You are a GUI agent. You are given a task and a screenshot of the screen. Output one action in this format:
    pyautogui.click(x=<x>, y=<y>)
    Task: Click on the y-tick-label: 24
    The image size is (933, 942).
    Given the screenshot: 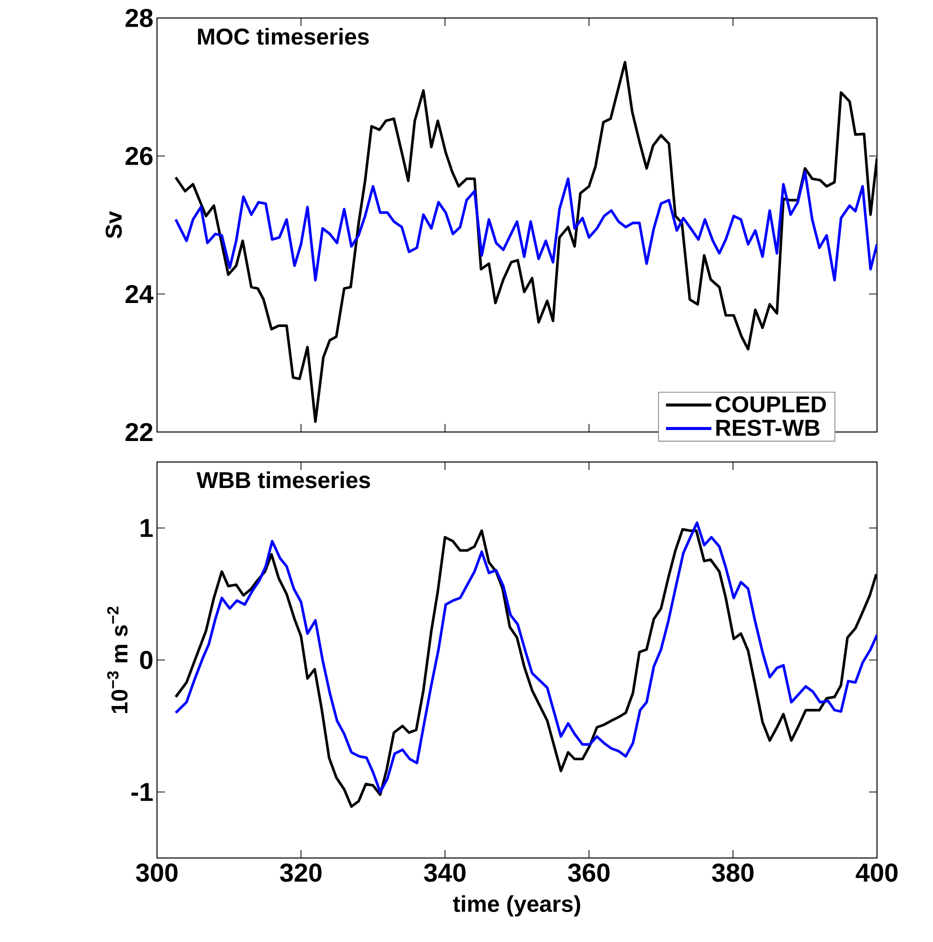 What is the action you would take?
    pyautogui.click(x=140, y=294)
    